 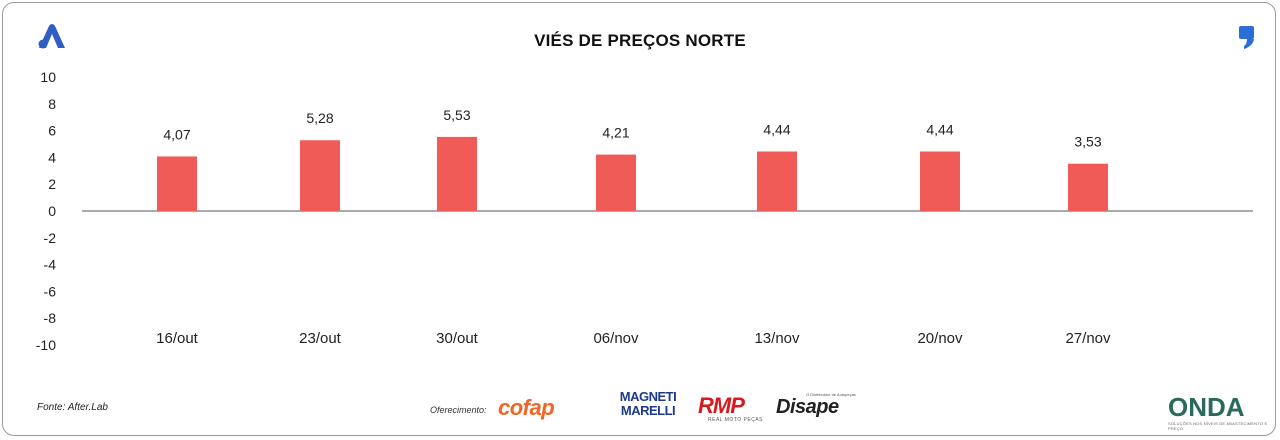 What do you see at coordinates (807, 407) in the screenshot?
I see `disape-logo: Disape` at bounding box center [807, 407].